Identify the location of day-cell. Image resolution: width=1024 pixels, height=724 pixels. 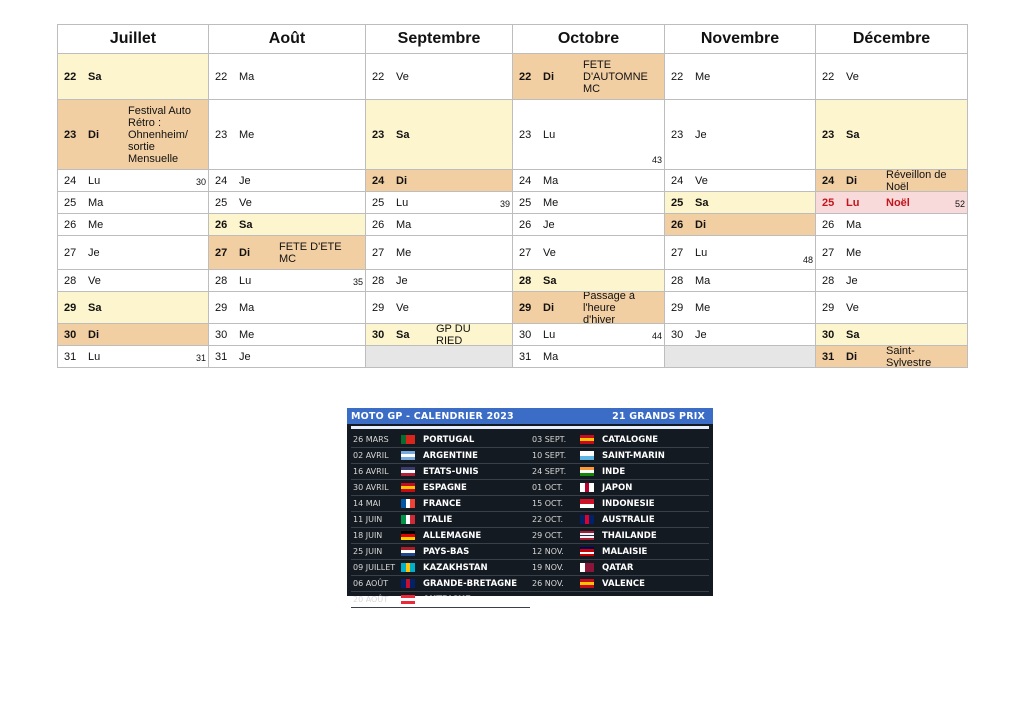
(439, 357).